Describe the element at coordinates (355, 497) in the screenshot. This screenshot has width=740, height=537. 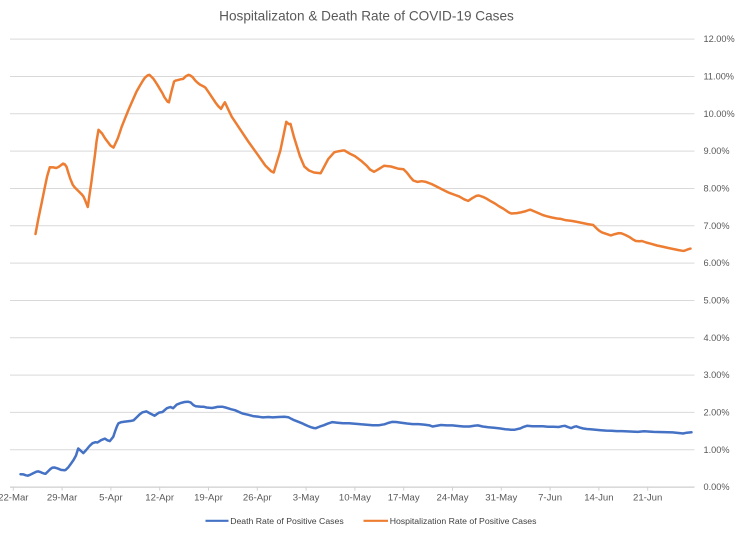
I see `svg-text: 10-May` at that location.